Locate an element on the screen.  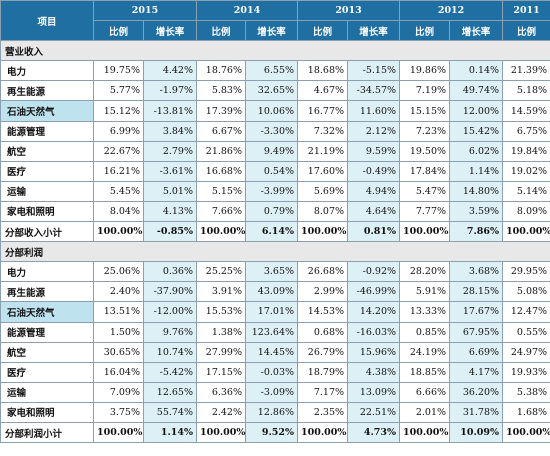
ratio-cell: 16.77% is located at coordinates (323, 111).